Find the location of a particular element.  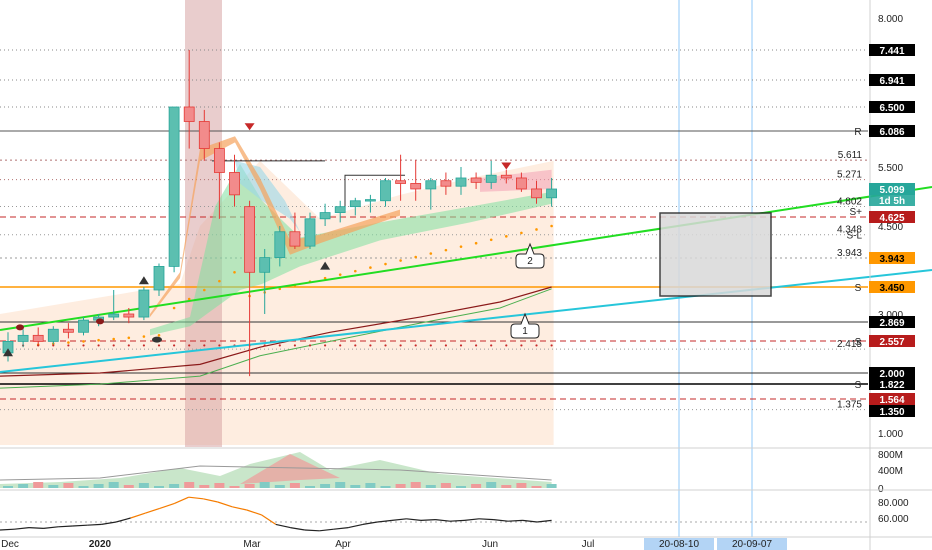

level-annotation: 4.802 is located at coordinates (849, 202).